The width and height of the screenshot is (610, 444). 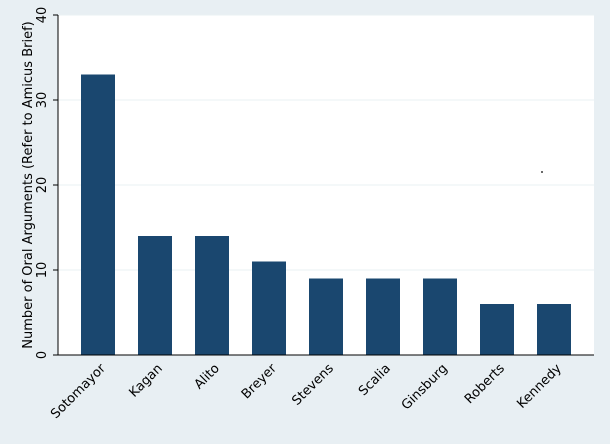 I want to click on x-category-label: Alito, so click(x=207, y=376).